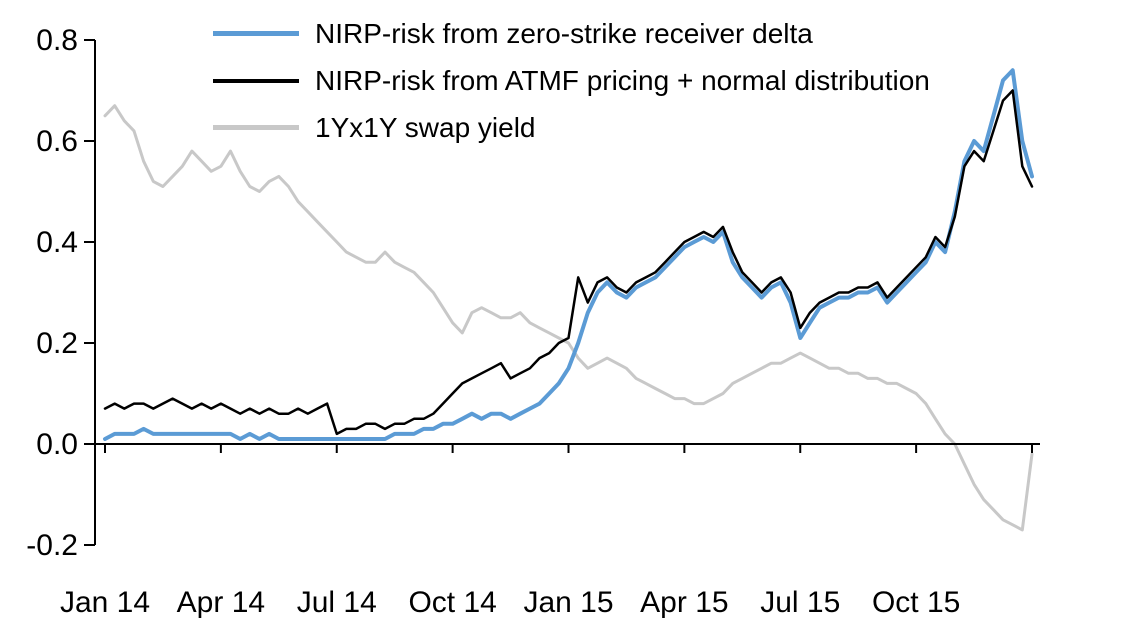 The height and width of the screenshot is (639, 1122). I want to click on legend-swatch-black-line, so click(256, 80).